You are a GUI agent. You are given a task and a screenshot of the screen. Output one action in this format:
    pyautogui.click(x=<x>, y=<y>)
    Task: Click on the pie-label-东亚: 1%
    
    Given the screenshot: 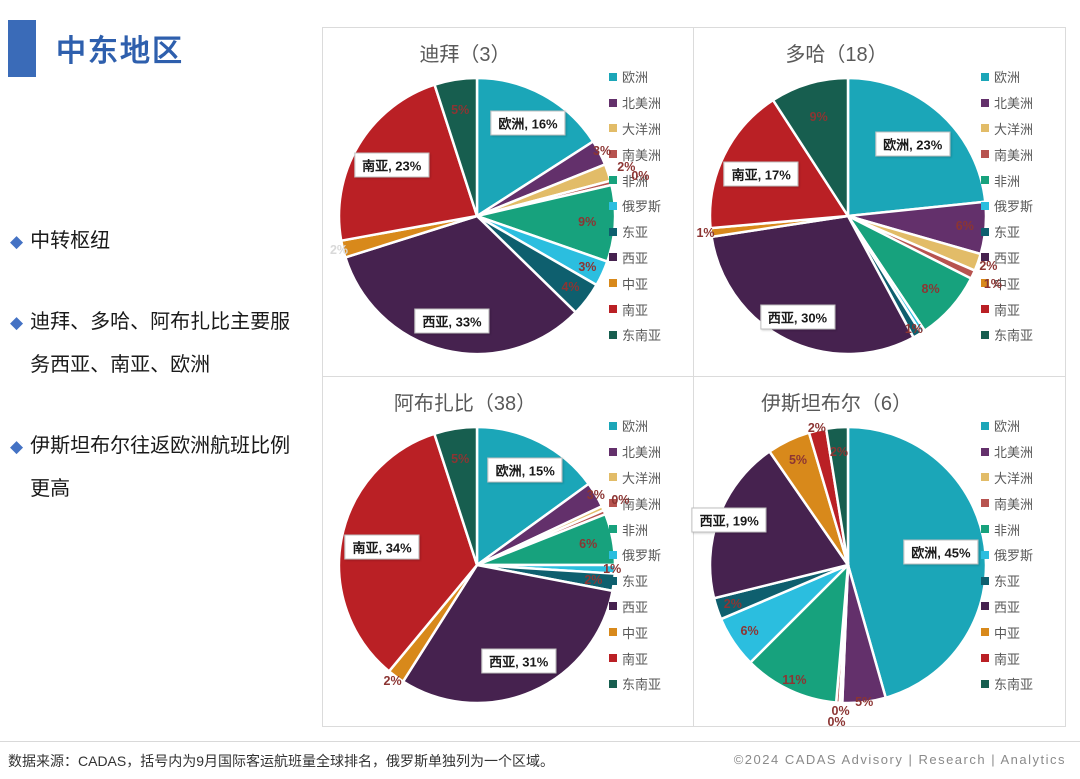 What is the action you would take?
    pyautogui.click(x=913, y=329)
    